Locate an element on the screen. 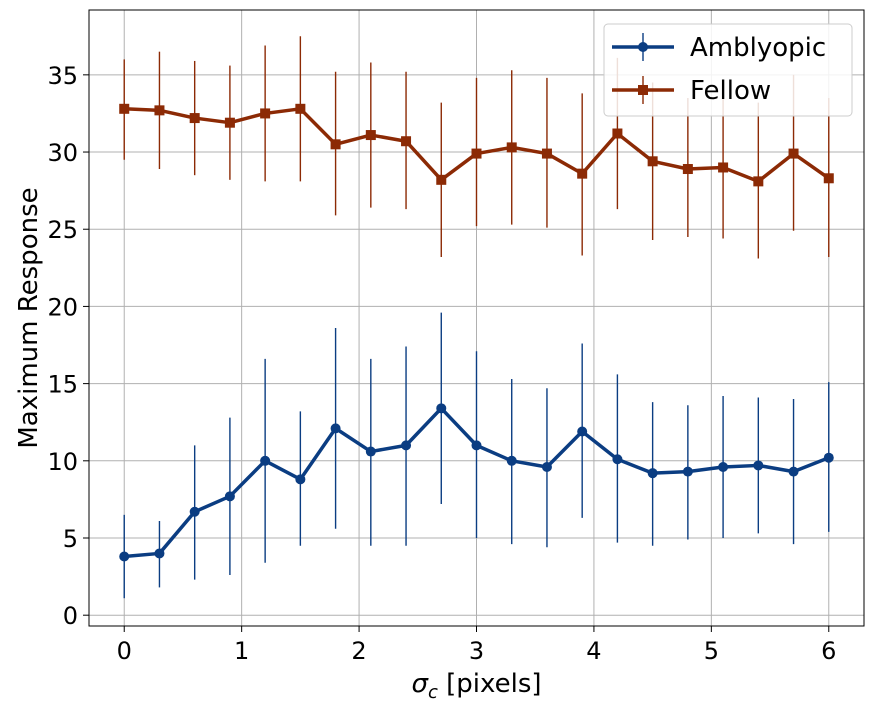 This screenshot has height=711, width=873. x-tick-label: 5 is located at coordinates (711, 651).